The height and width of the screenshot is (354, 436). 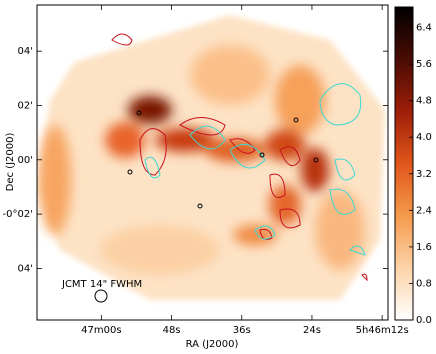 I want to click on beam, so click(x=101, y=296).